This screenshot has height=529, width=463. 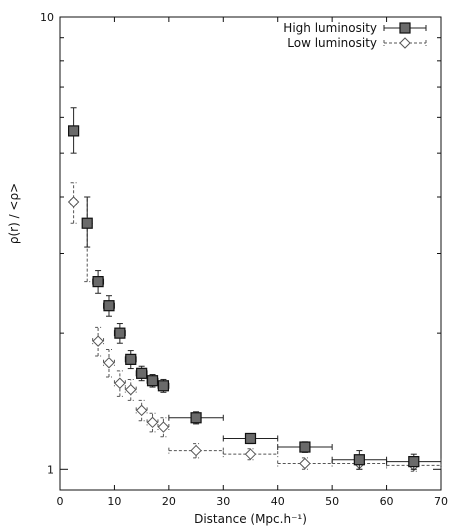 What do you see at coordinates (387, 501) in the screenshot?
I see `x-tick-label: 60` at bounding box center [387, 501].